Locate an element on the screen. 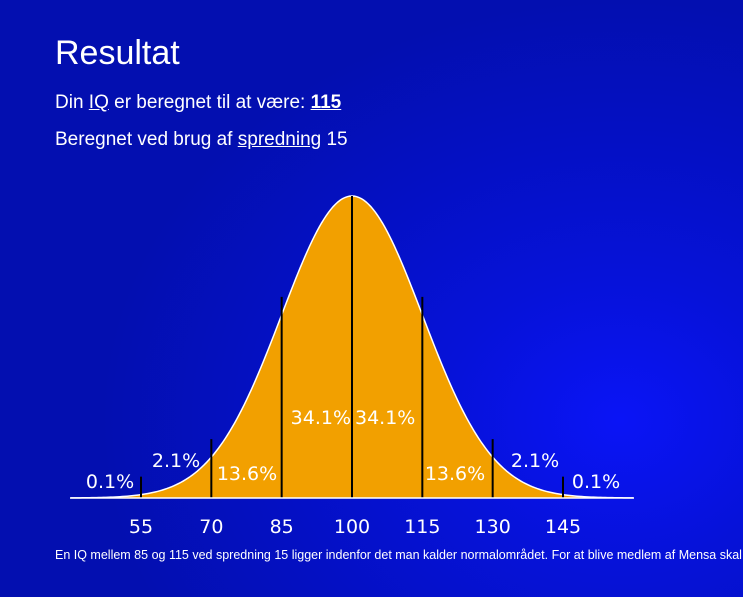 This screenshot has height=597, width=743. spread-link: spredning is located at coordinates (279, 139).